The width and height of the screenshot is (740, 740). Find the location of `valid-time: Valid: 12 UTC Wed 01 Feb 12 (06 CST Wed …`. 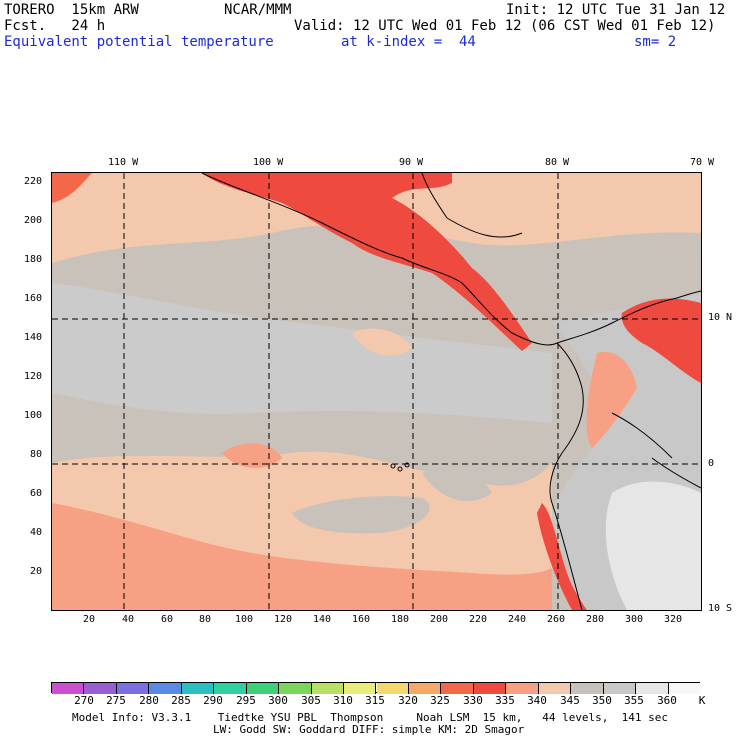

valid-time: Valid: 12 UTC Wed 01 Feb 12 (06 CST Wed … is located at coordinates (505, 26).